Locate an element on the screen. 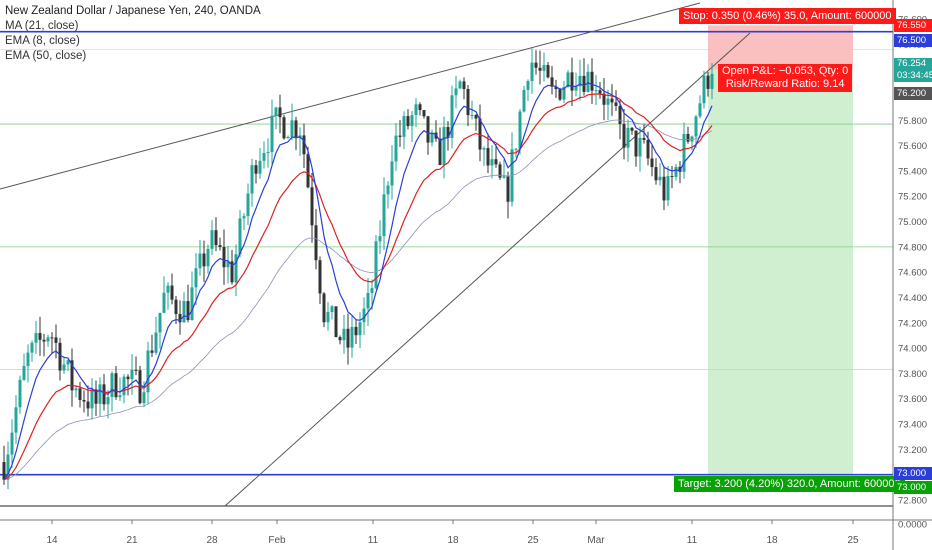 Image resolution: width=932 pixels, height=550 pixels. price-tag-stop: 76.550 is located at coordinates (913, 25).